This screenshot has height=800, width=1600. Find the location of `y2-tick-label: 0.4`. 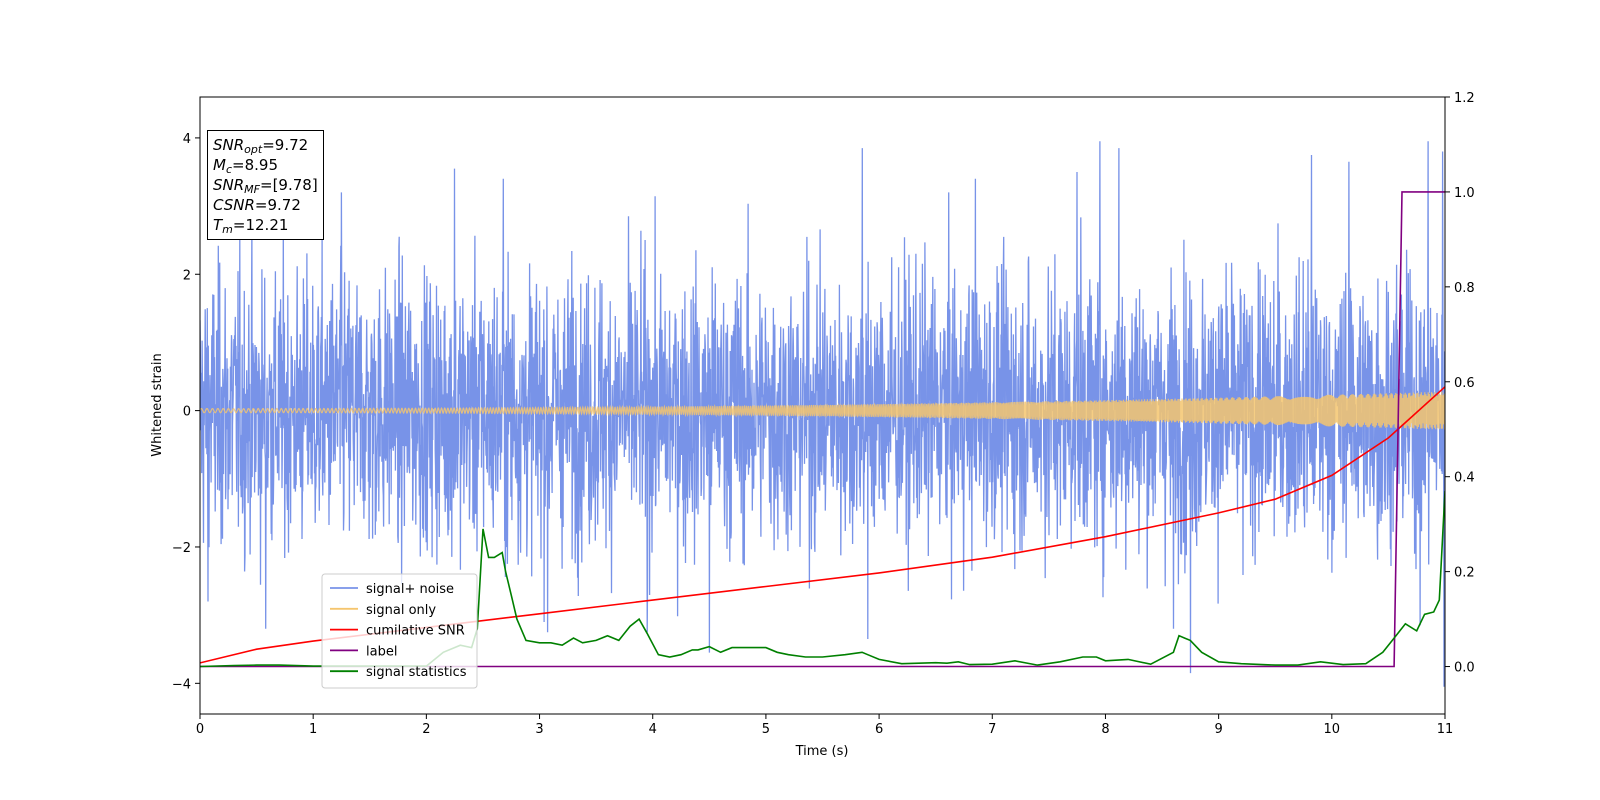

y2-tick-label: 0.4 is located at coordinates (1464, 478).